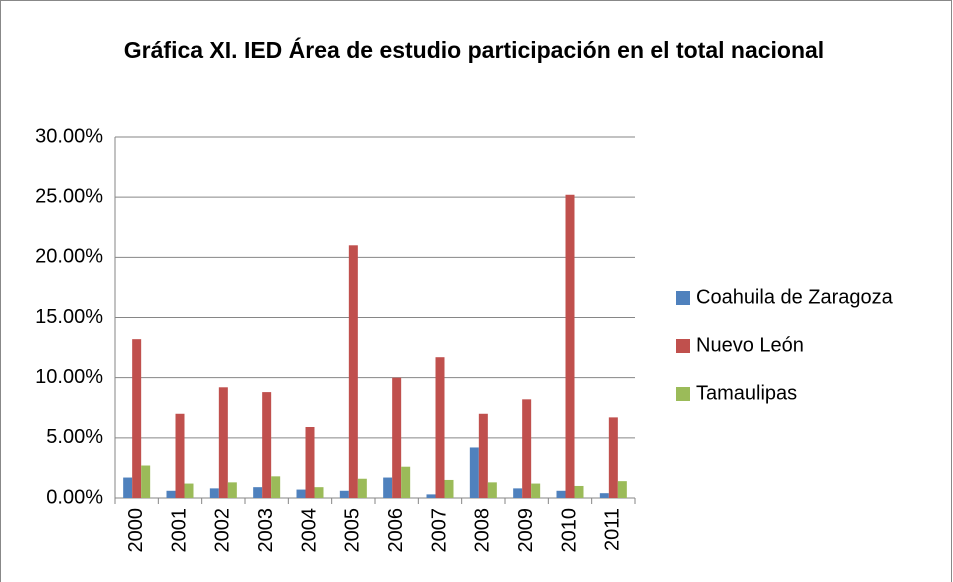 The image size is (953, 582). I want to click on y-tick-label: 10.00%, so click(69, 377).